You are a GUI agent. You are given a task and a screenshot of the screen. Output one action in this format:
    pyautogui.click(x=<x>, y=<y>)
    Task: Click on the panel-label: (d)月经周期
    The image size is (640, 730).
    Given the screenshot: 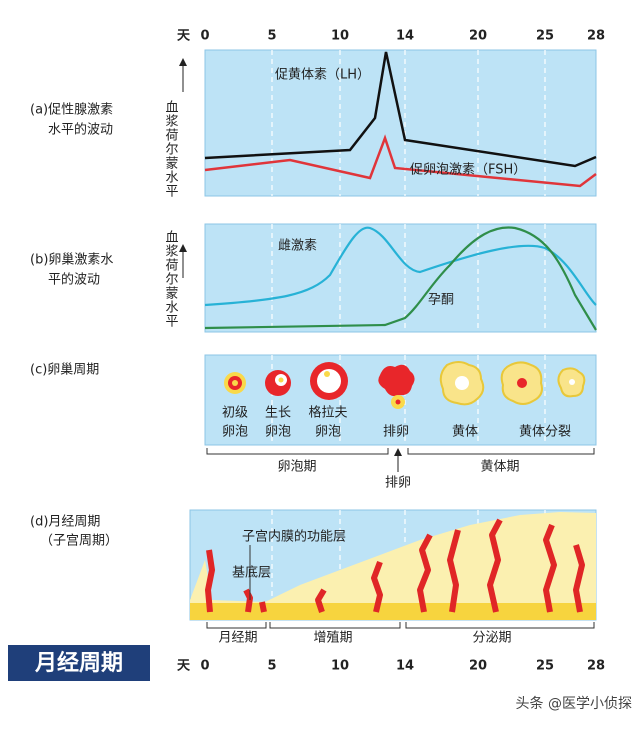 What is the action you would take?
    pyautogui.click(x=65, y=522)
    